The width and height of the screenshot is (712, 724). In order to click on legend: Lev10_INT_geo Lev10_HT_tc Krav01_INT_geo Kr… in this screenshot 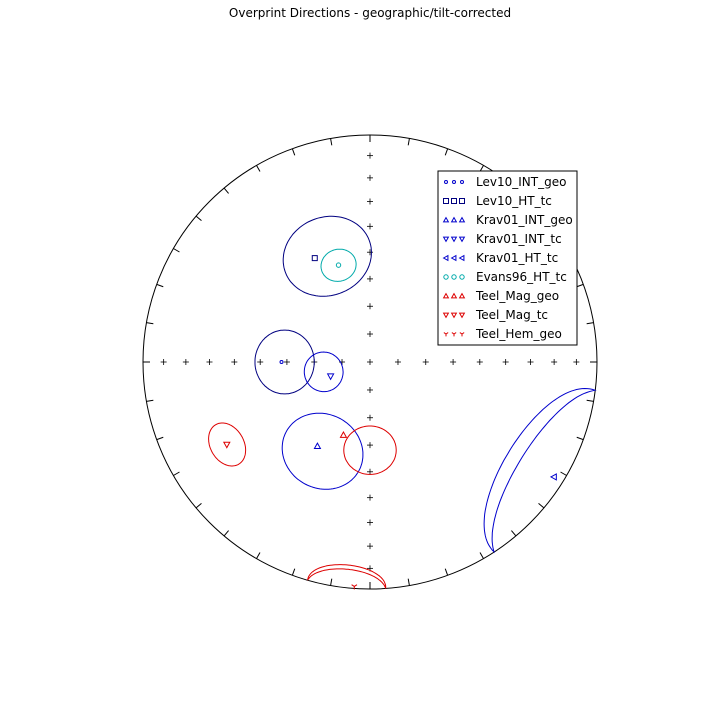, I will do `click(507, 258)`.